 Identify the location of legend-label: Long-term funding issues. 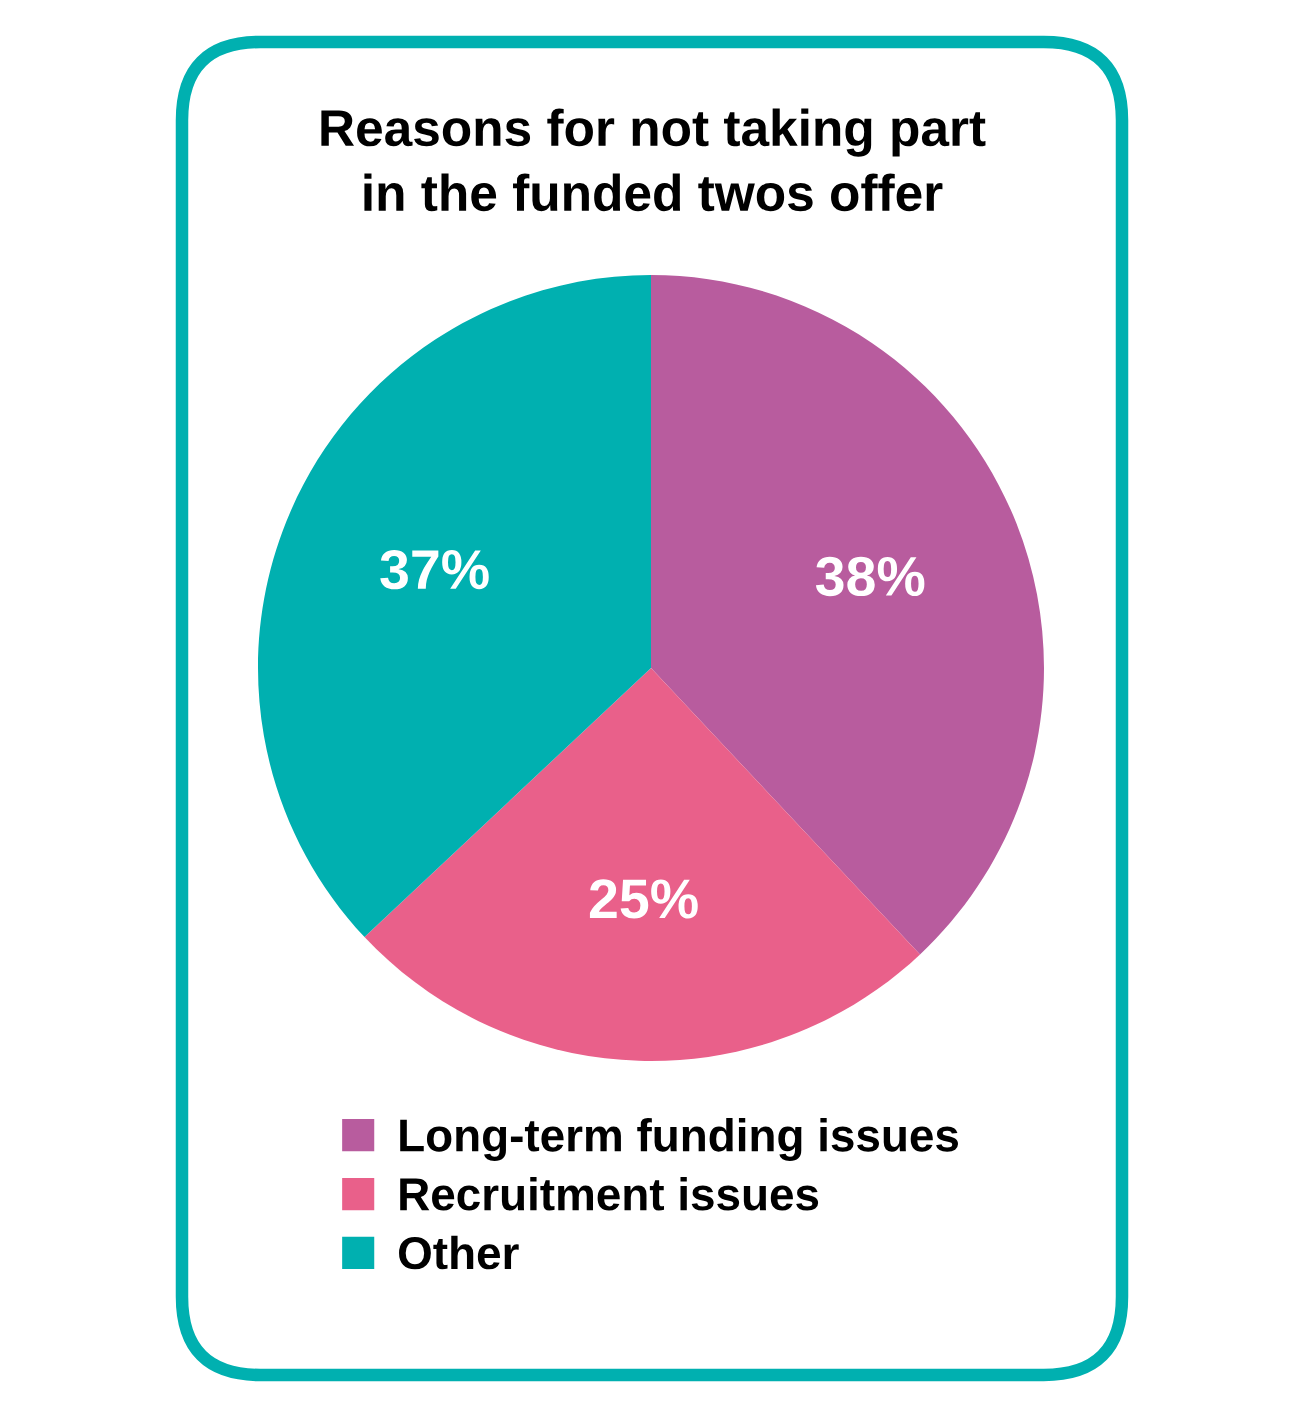
(679, 1139).